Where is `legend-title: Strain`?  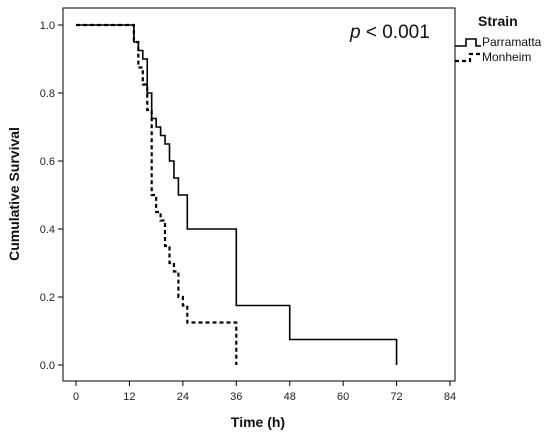
legend-title: Strain is located at coordinates (498, 21).